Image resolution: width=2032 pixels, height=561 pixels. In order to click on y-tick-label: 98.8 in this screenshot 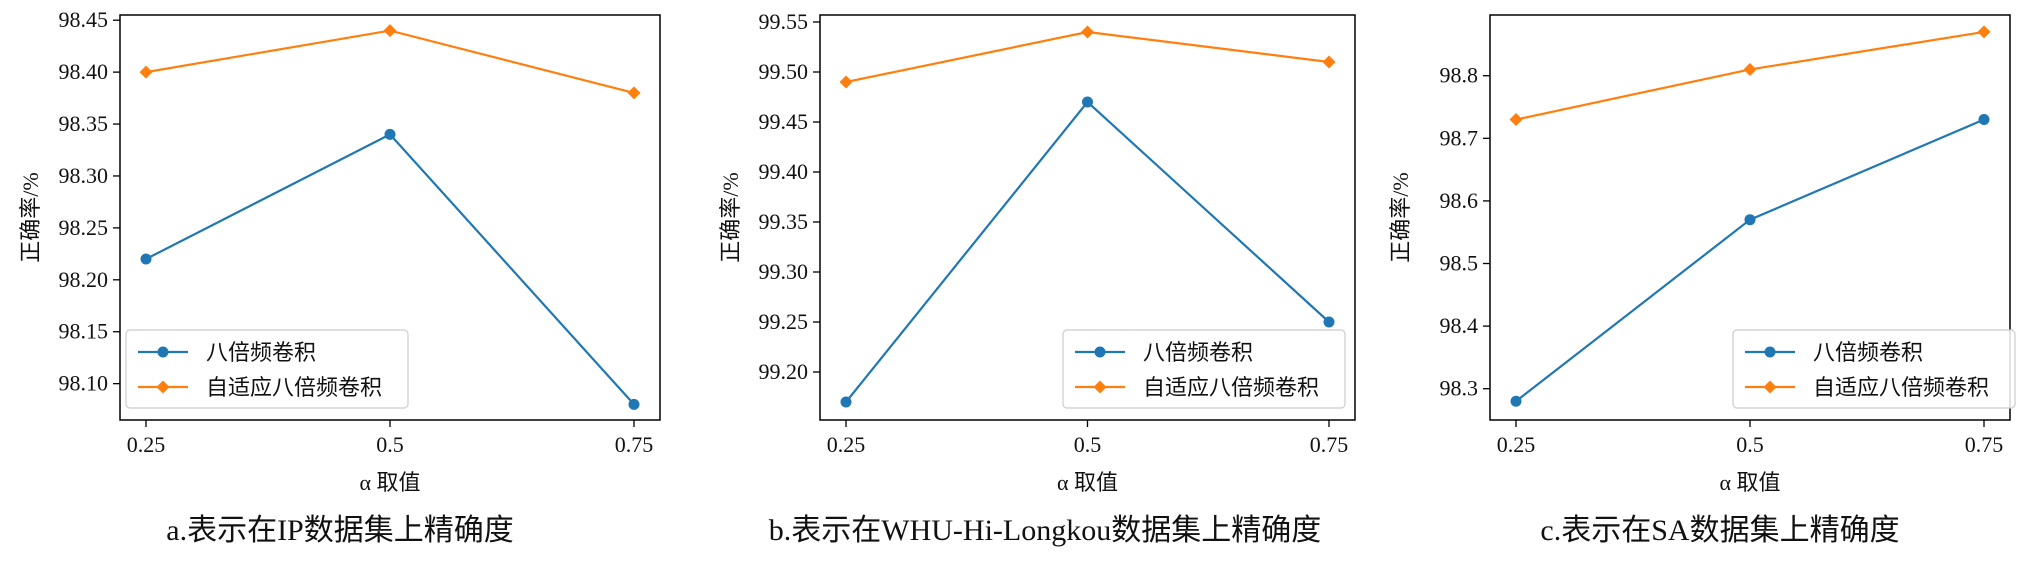, I will do `click(1459, 75)`.